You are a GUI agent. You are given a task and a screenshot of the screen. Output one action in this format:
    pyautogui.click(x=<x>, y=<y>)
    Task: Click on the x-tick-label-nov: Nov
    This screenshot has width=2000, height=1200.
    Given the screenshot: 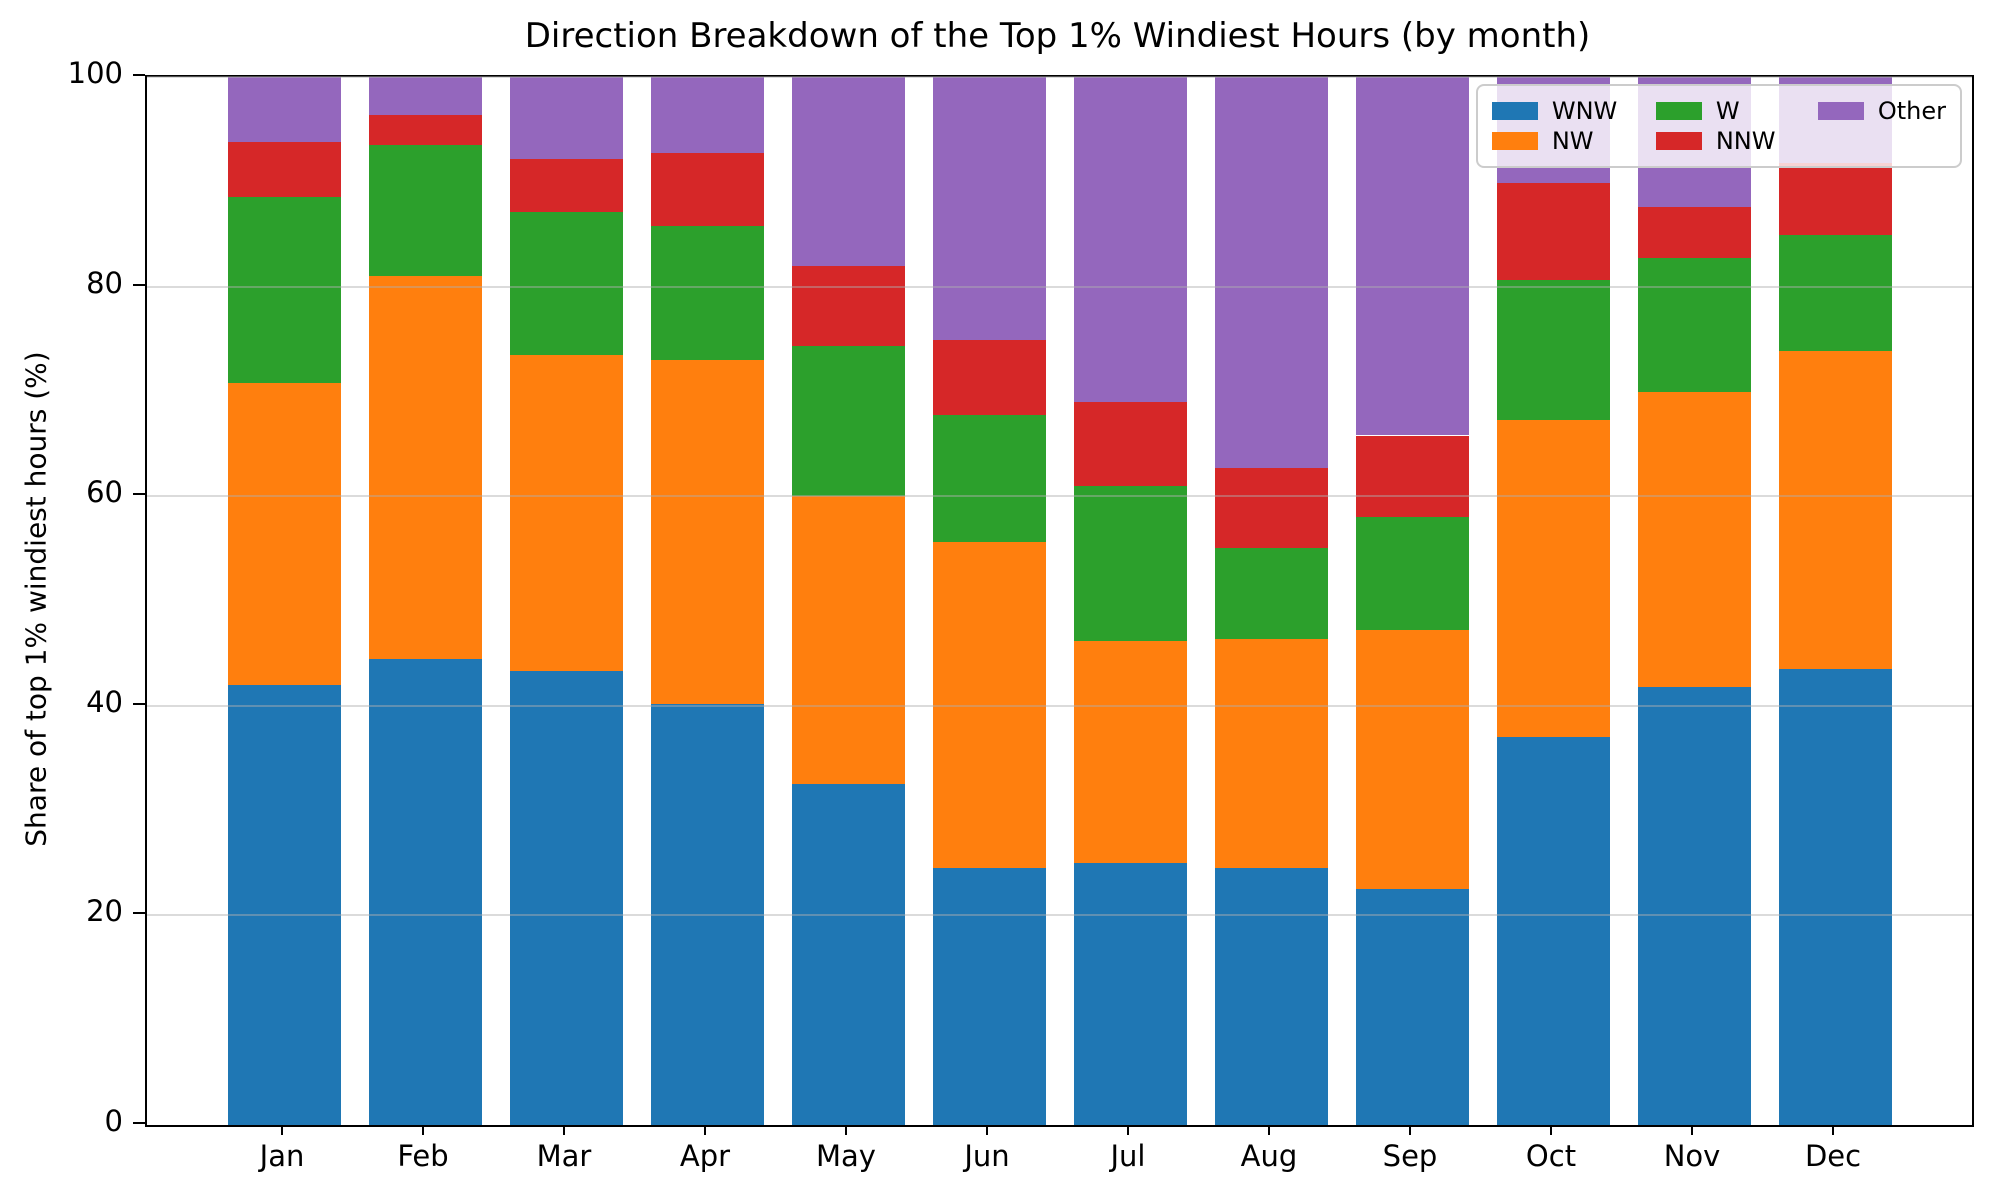 What is the action you would take?
    pyautogui.click(x=1692, y=1156)
    